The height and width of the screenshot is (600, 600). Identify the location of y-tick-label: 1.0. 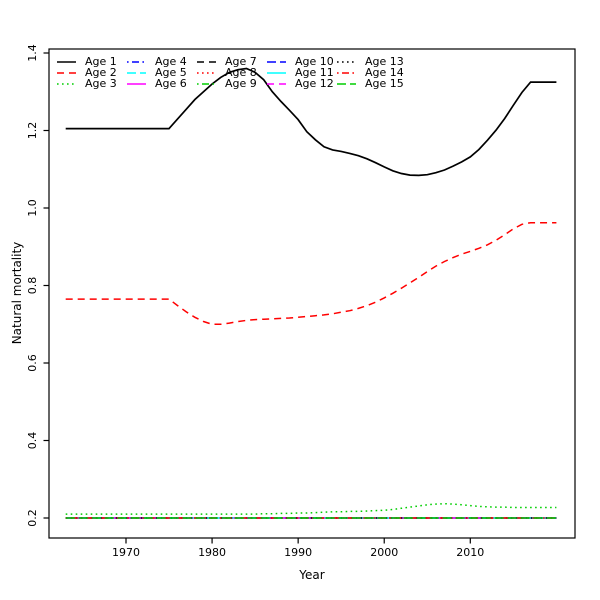
(32, 208).